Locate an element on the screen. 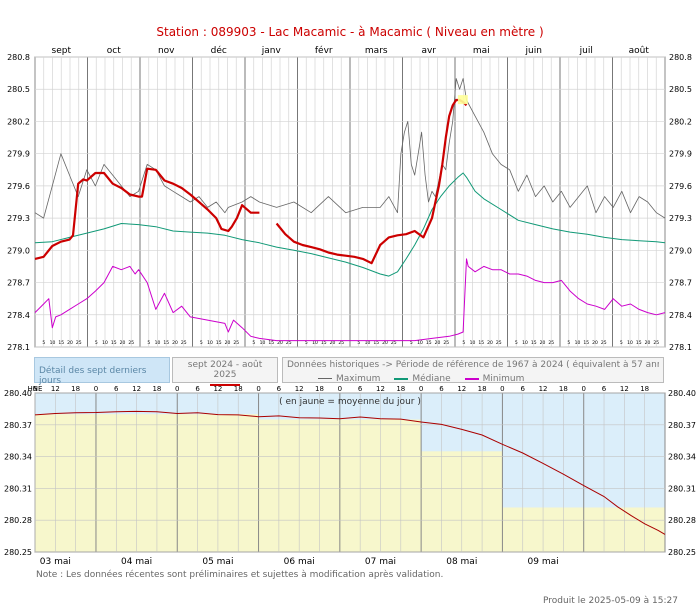 Image resolution: width=700 pixels, height=610 pixels. y-tick-left: 279.3 is located at coordinates (18, 218).